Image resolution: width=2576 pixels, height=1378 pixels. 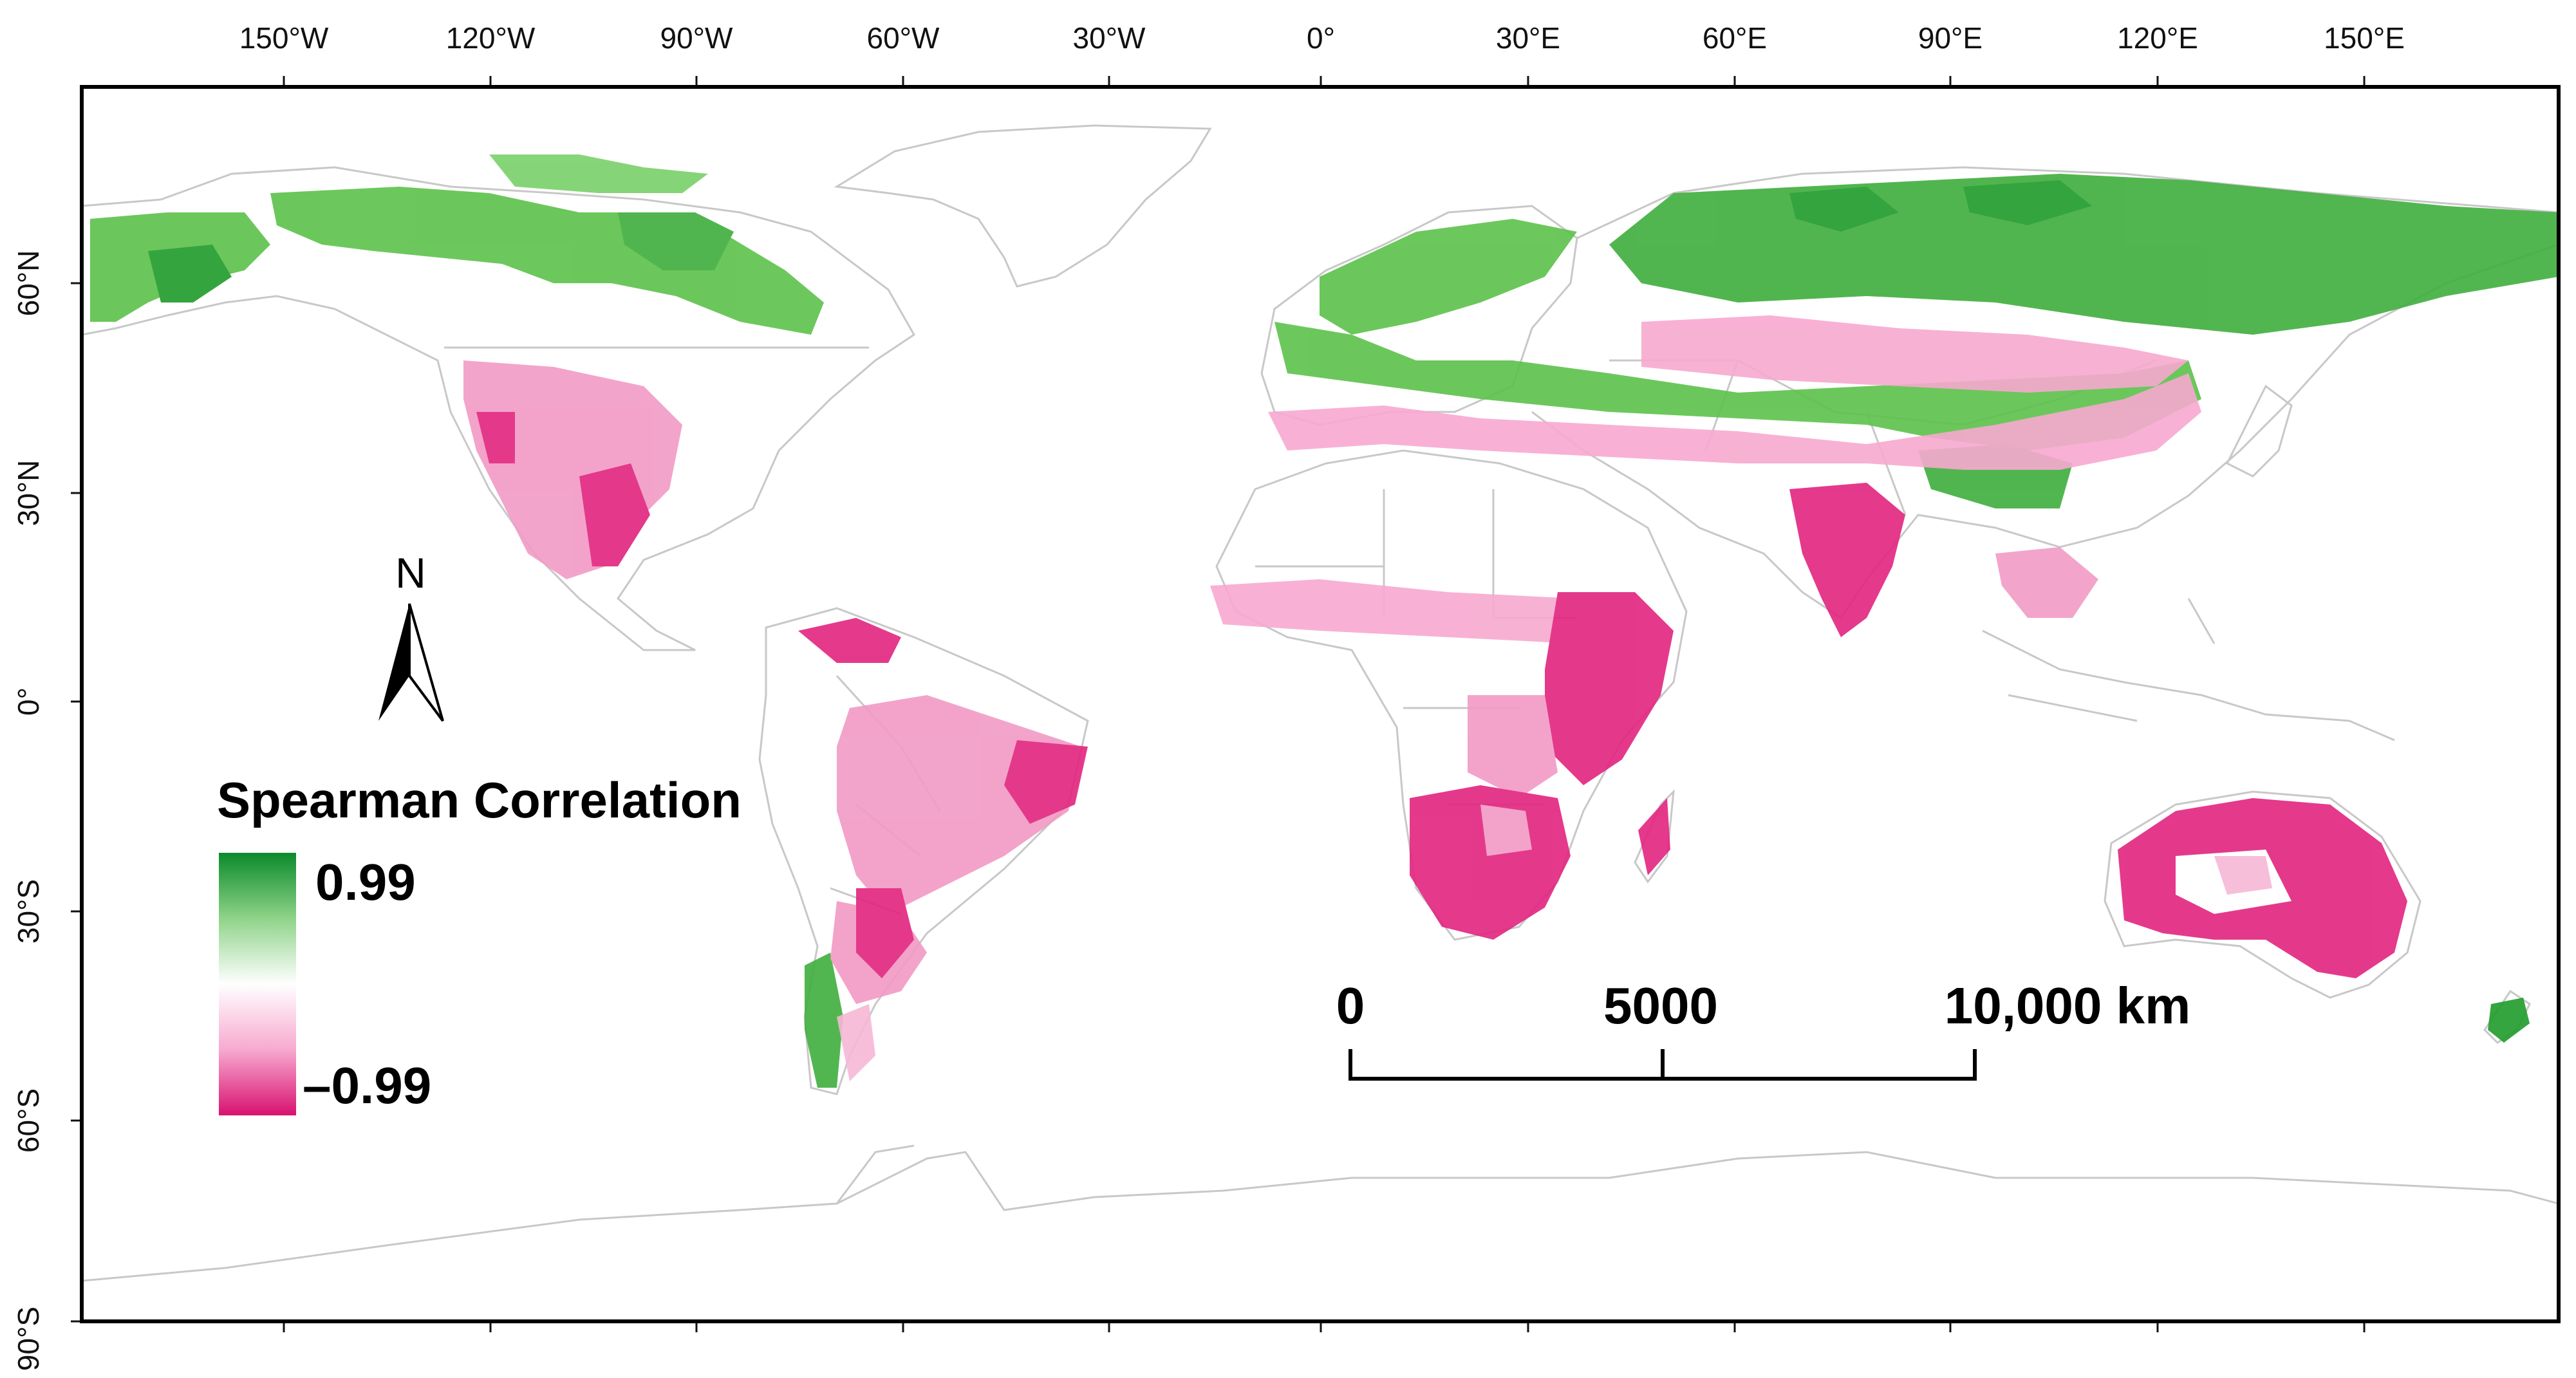 I want to click on north-arrow-letter: N, so click(x=410, y=573).